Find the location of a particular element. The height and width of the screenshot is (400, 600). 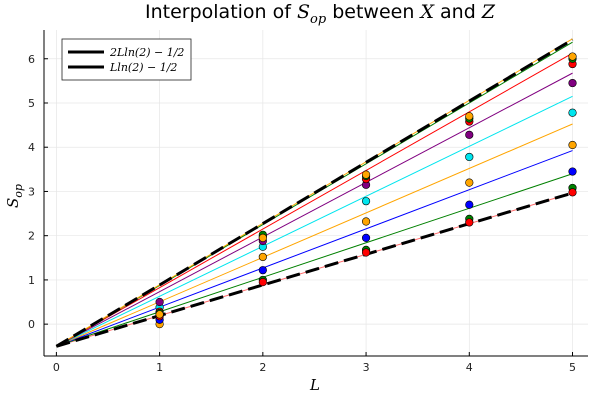

title-and: and is located at coordinates (458, 12).